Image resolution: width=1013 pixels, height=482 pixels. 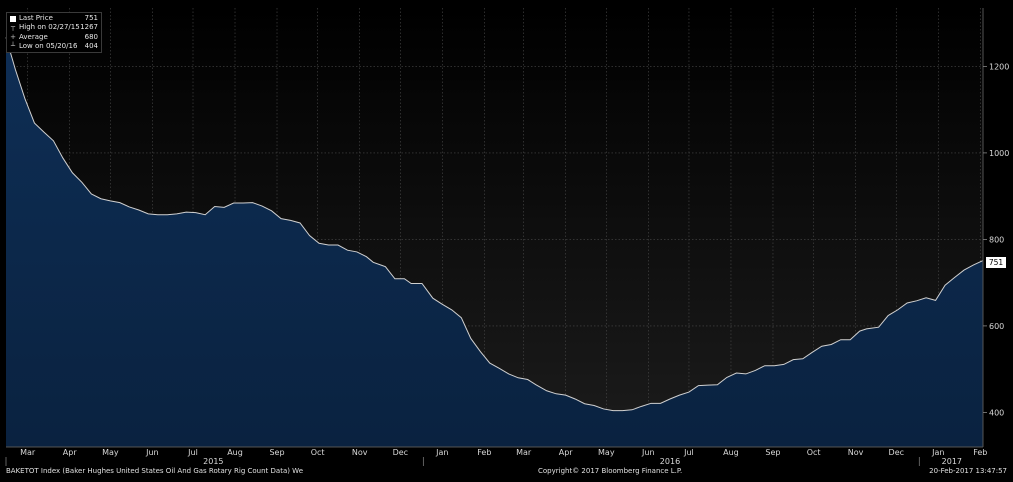 I want to click on y-tick-label: 400, so click(x=996, y=412).